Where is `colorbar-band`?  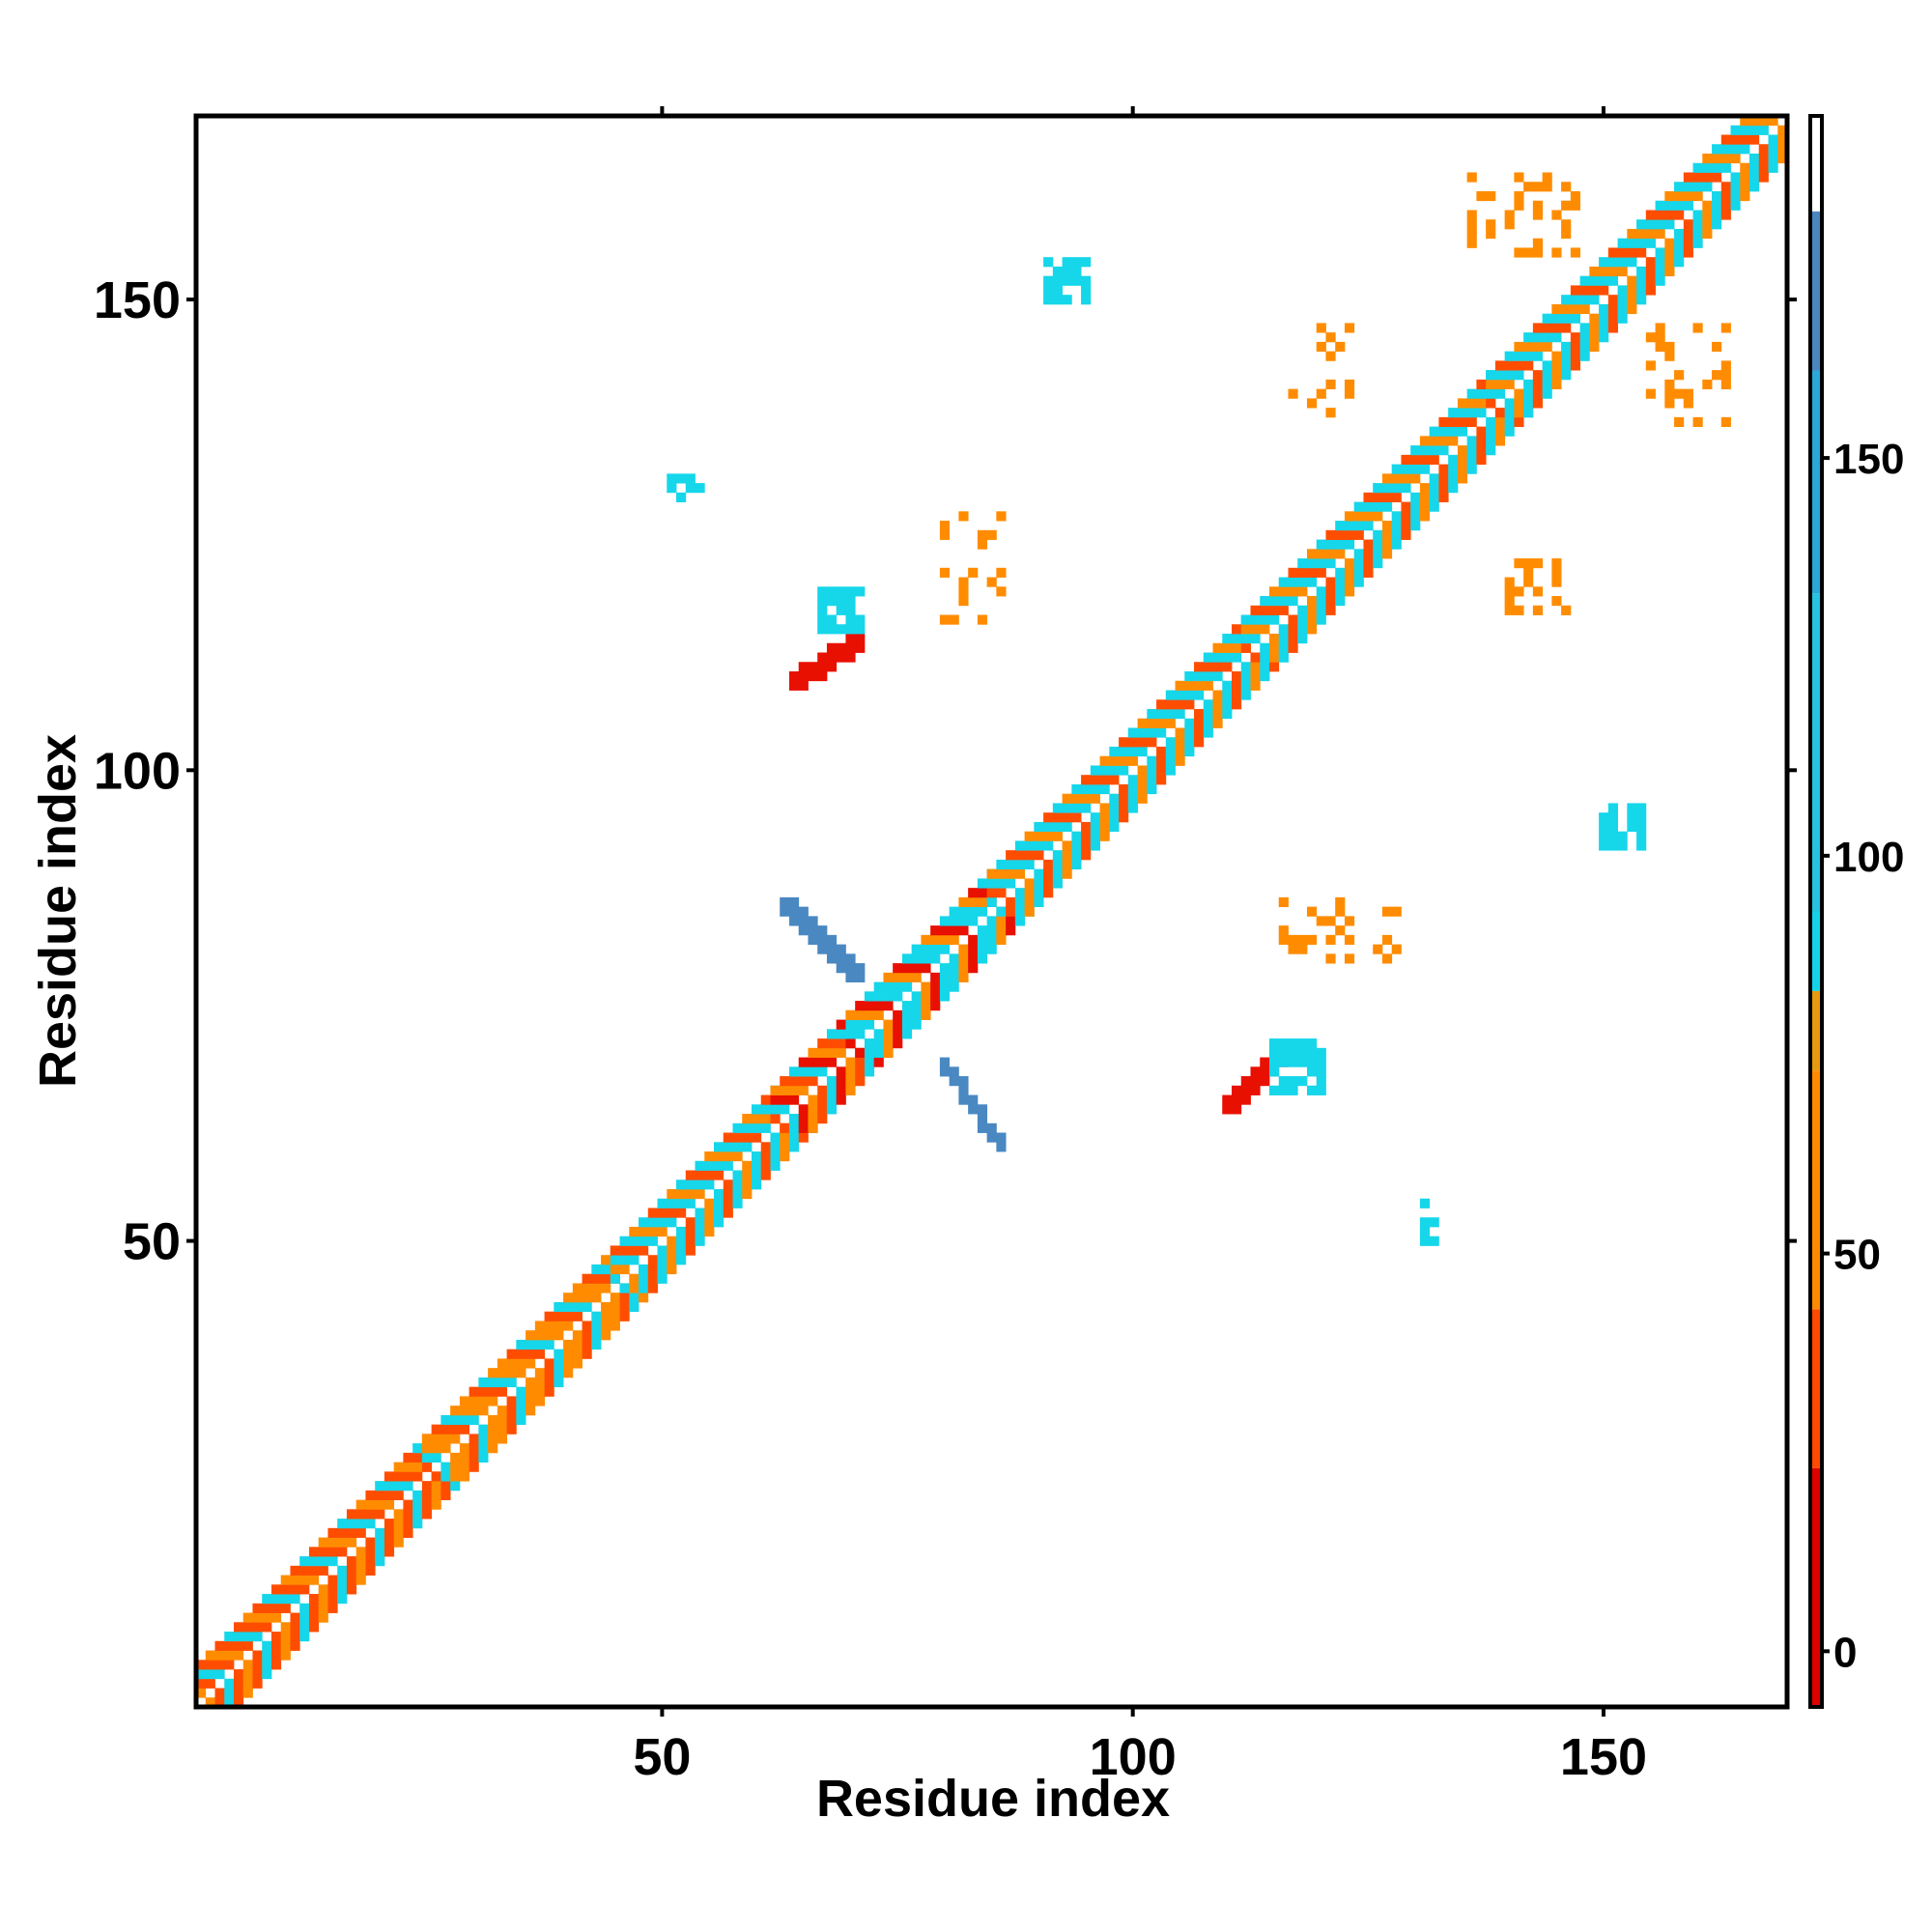 colorbar-band is located at coordinates (1816, 1030).